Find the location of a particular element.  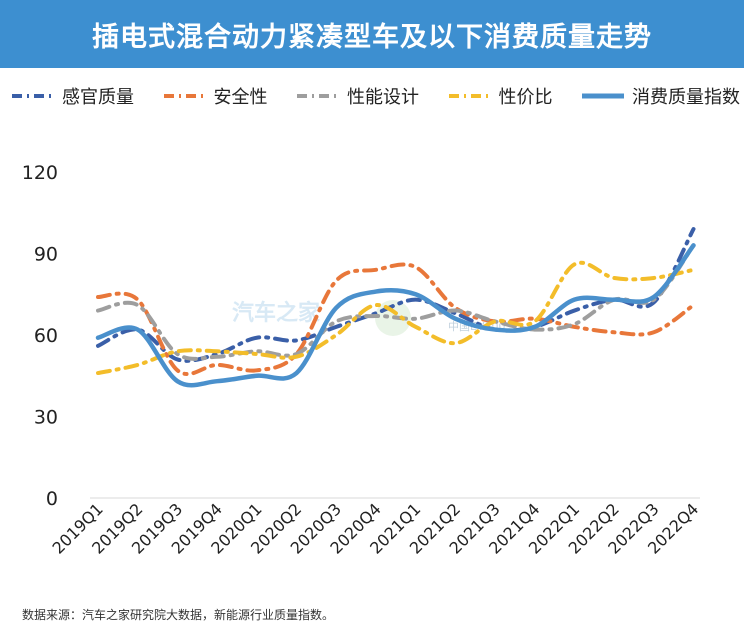

chart-title-banner: 插电式混合动力紧凑型车及以下消费质量走势 is located at coordinates (372, 34).